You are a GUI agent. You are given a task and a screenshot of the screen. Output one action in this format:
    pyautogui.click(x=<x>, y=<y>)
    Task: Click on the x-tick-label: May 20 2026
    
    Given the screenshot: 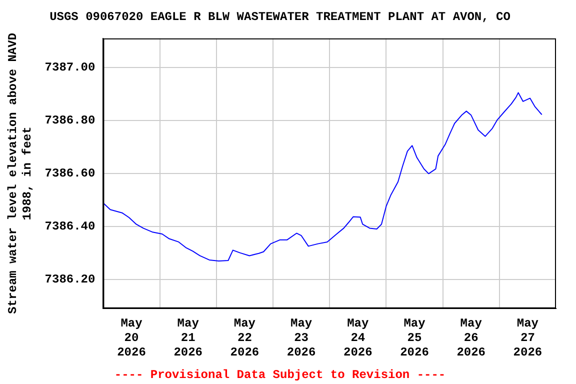 What is the action you would take?
    pyautogui.click(x=131, y=338)
    